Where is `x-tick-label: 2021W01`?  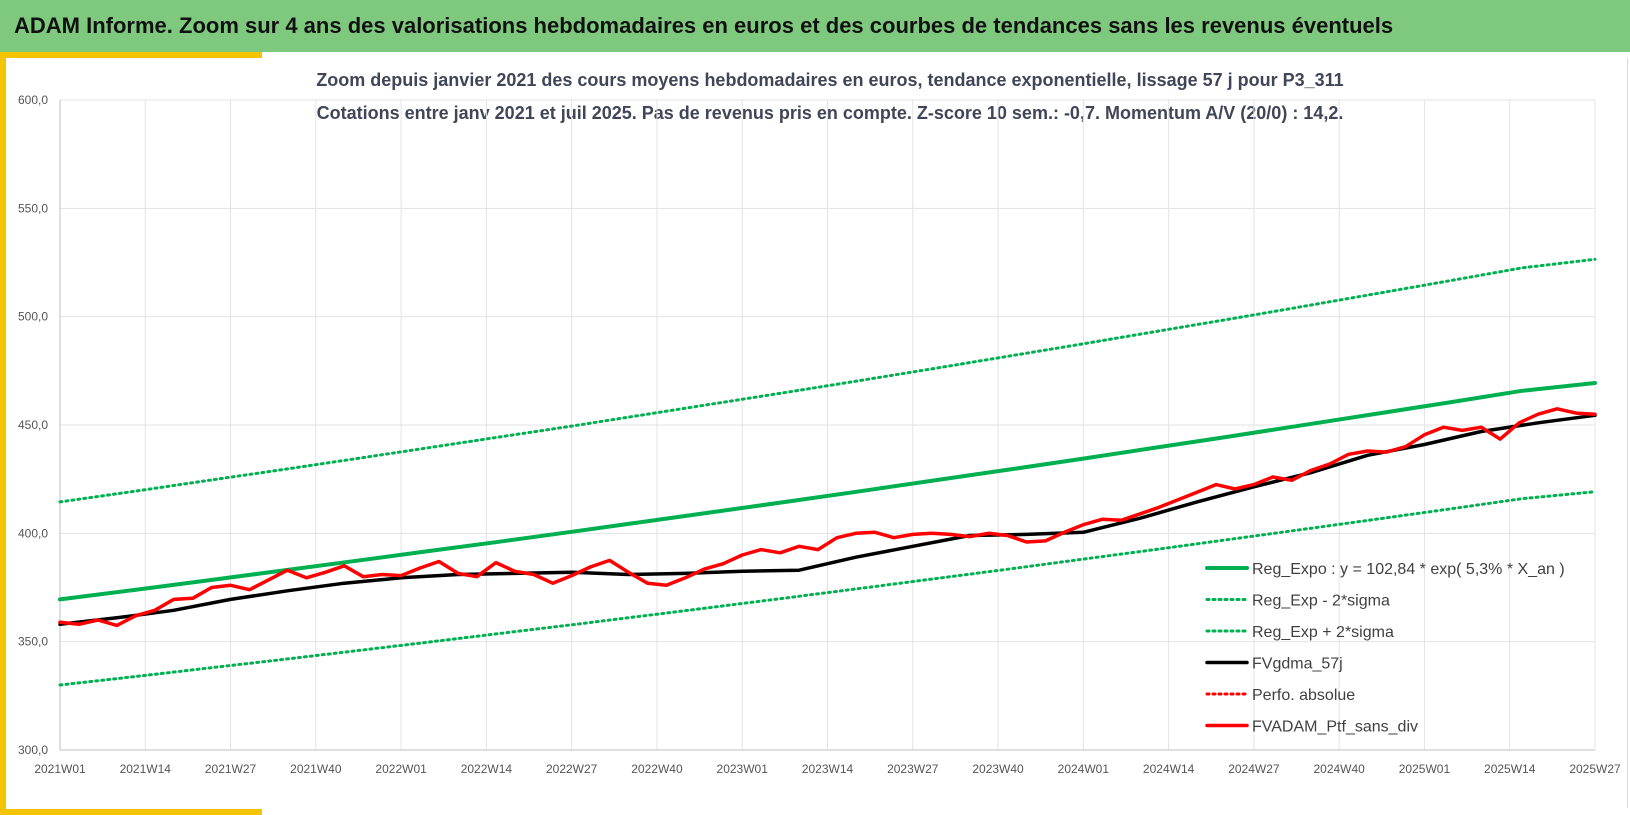
x-tick-label: 2021W01 is located at coordinates (60, 769).